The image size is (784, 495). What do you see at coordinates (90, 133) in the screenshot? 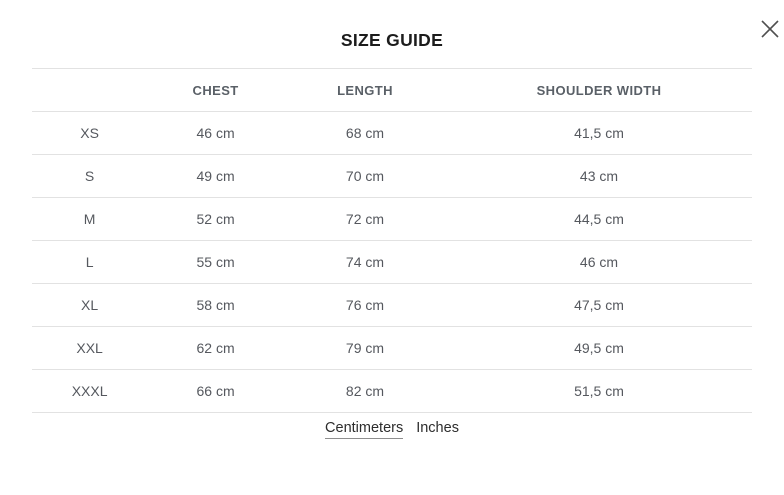
I see `size-cell: XS` at bounding box center [90, 133].